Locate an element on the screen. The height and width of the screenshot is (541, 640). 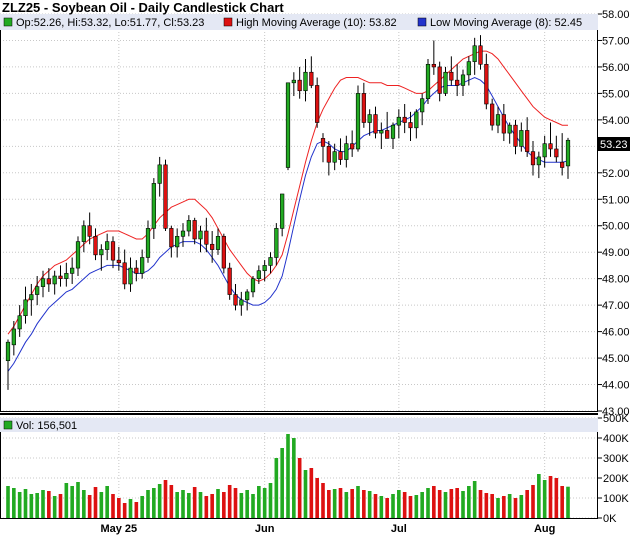
last-price-label: 53.23 is located at coordinates (614, 145).